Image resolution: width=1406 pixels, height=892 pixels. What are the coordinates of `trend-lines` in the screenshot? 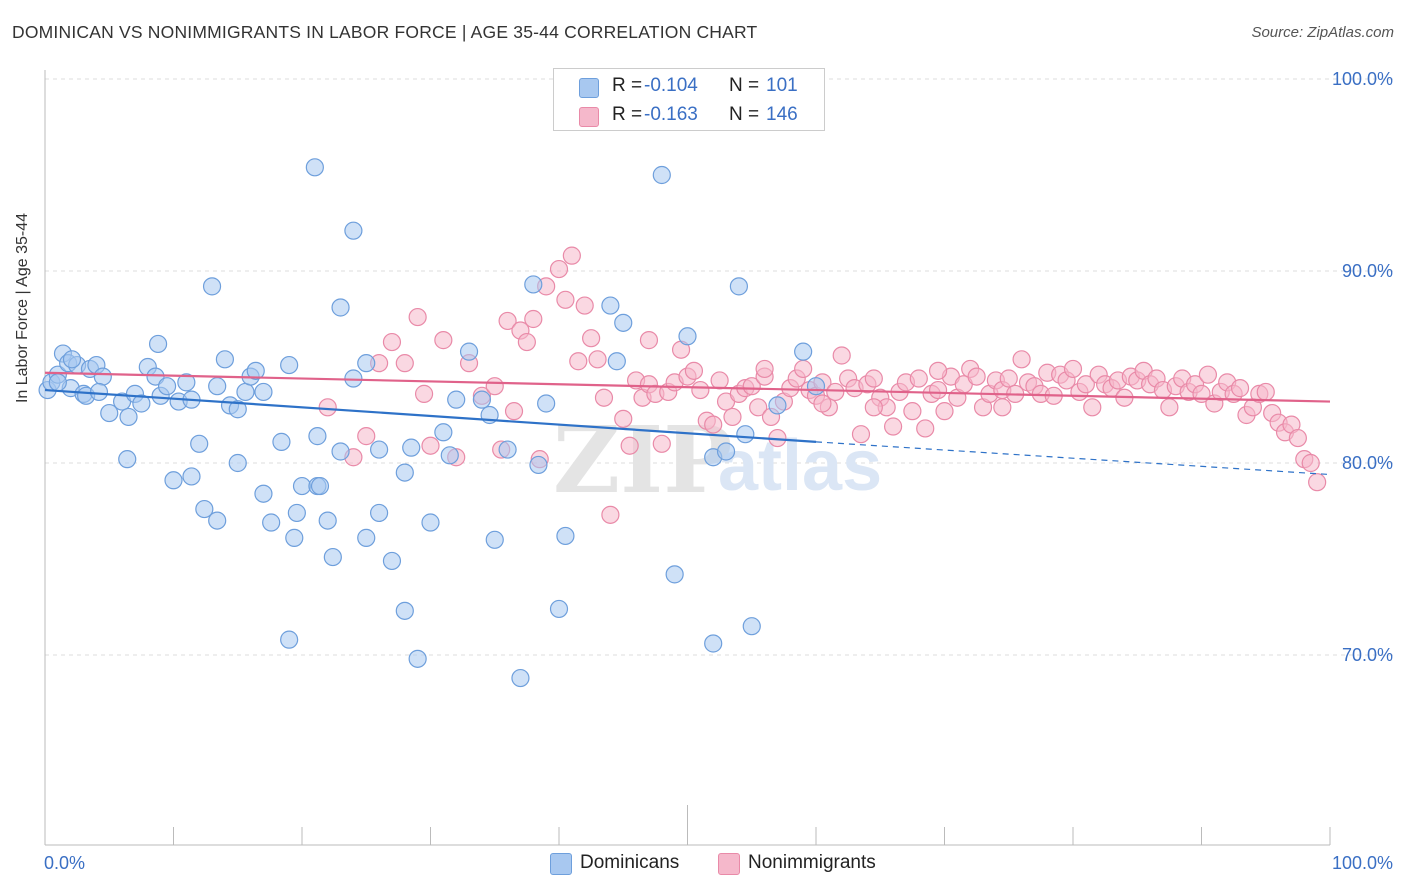 It's located at (687, 423).